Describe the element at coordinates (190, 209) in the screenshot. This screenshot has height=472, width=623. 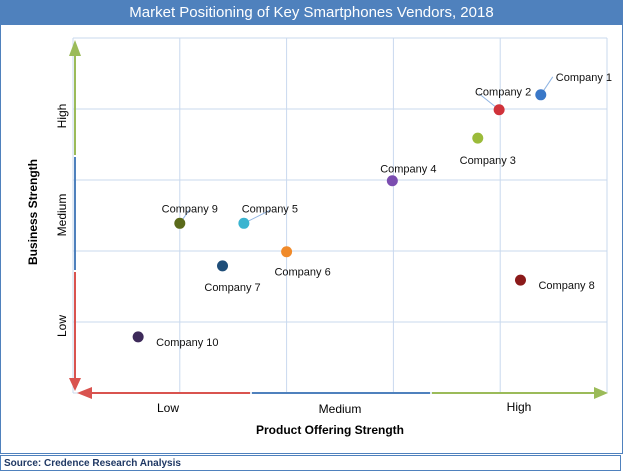
I see `data-label: Company 9` at that location.